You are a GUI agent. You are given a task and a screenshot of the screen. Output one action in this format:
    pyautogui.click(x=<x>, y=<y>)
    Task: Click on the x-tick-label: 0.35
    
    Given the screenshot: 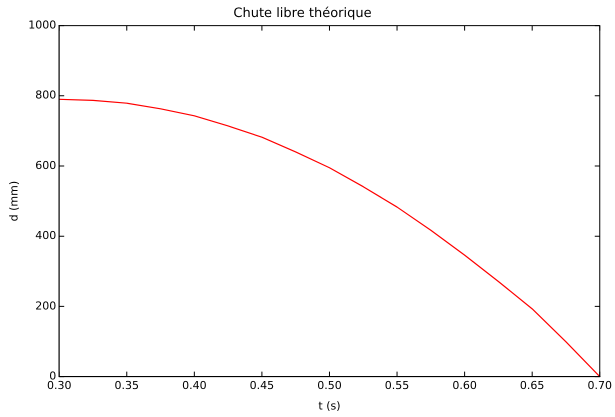 What is the action you would take?
    pyautogui.click(x=127, y=385)
    